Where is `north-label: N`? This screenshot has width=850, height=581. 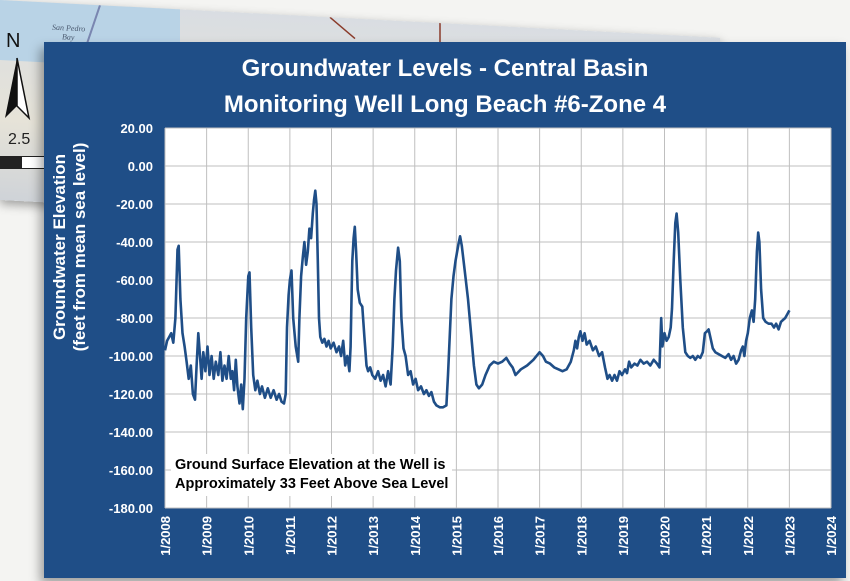
north-label: N is located at coordinates (13, 41).